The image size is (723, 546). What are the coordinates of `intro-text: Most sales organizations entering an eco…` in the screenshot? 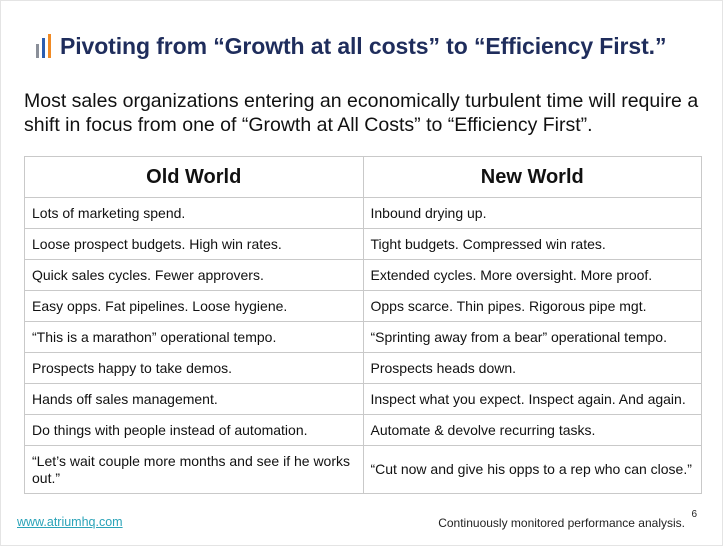 It's located at (361, 113).